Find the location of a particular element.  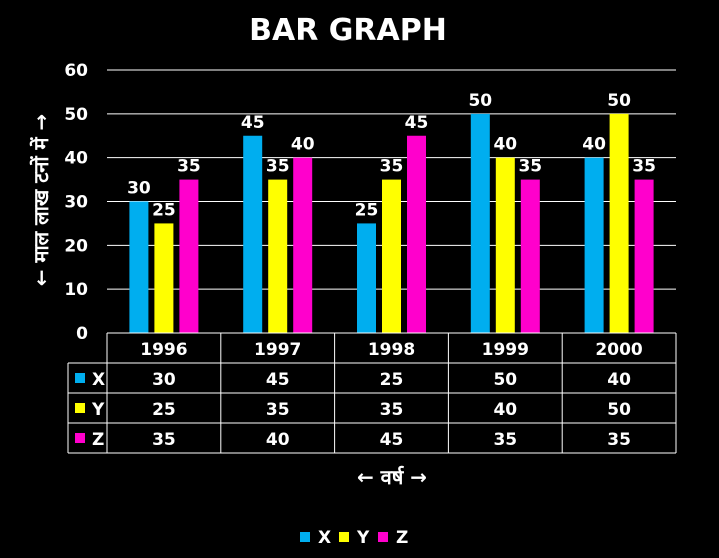

x-tick-label: 2000 is located at coordinates (618, 350).